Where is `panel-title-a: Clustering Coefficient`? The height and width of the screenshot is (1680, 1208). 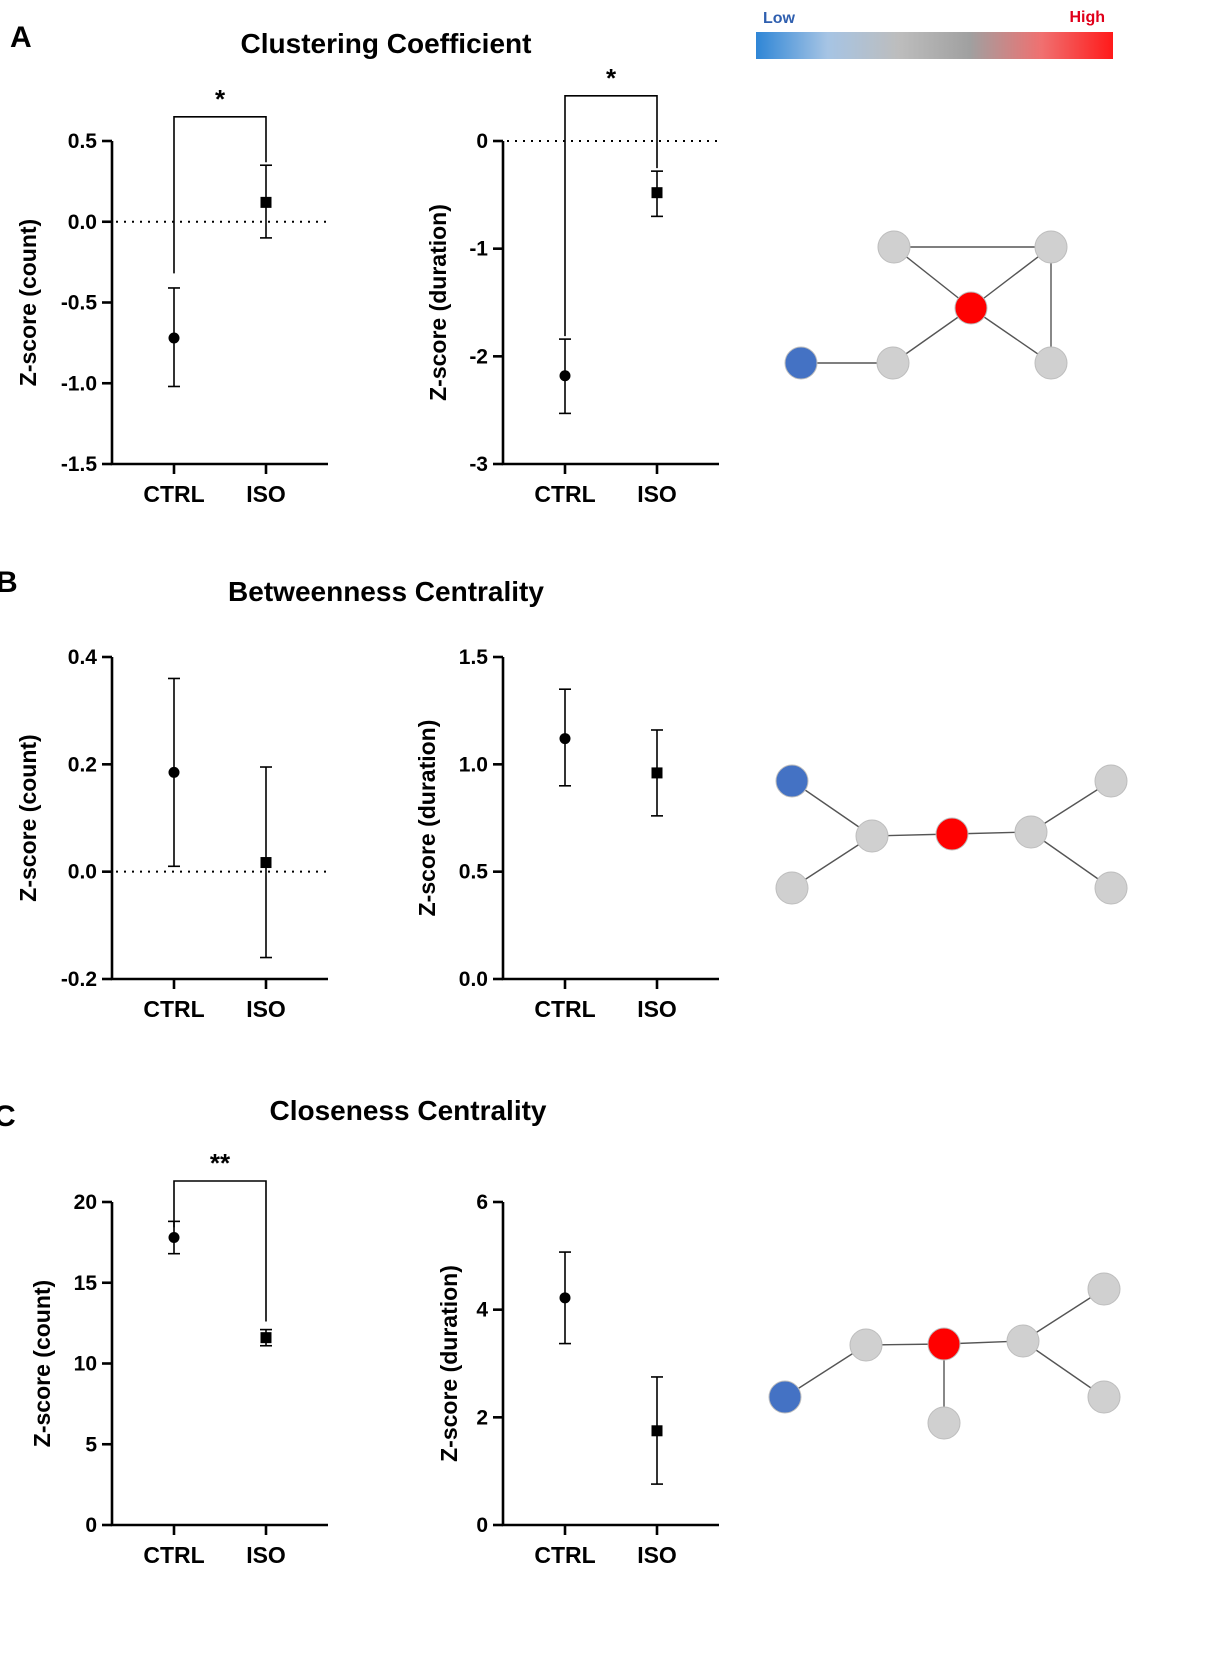 panel-title-a: Clustering Coefficient is located at coordinates (386, 43).